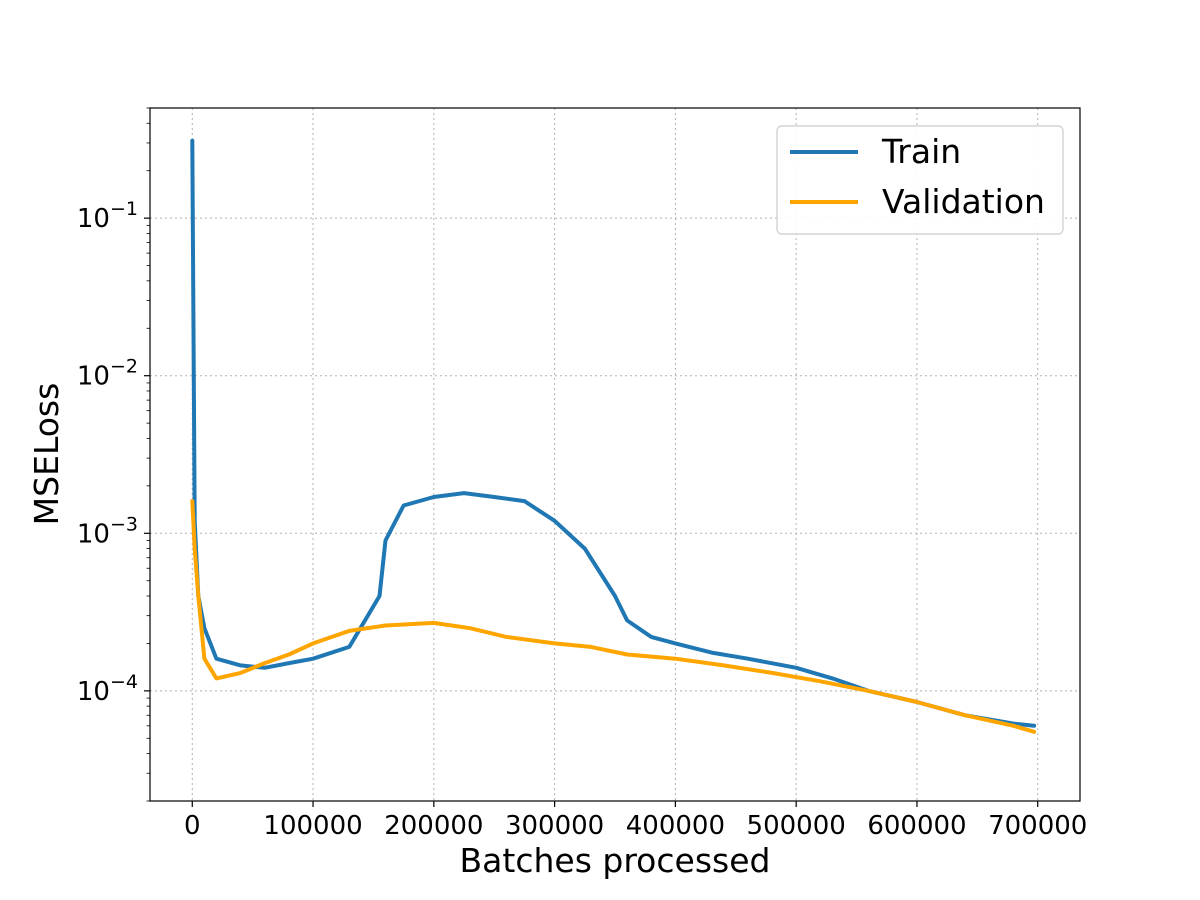  Describe the element at coordinates (113, 454) in the screenshot. I see `y-axis-ticks: 10⁻⁴ 10⁻³ 10⁻² 10⁻¹` at that location.